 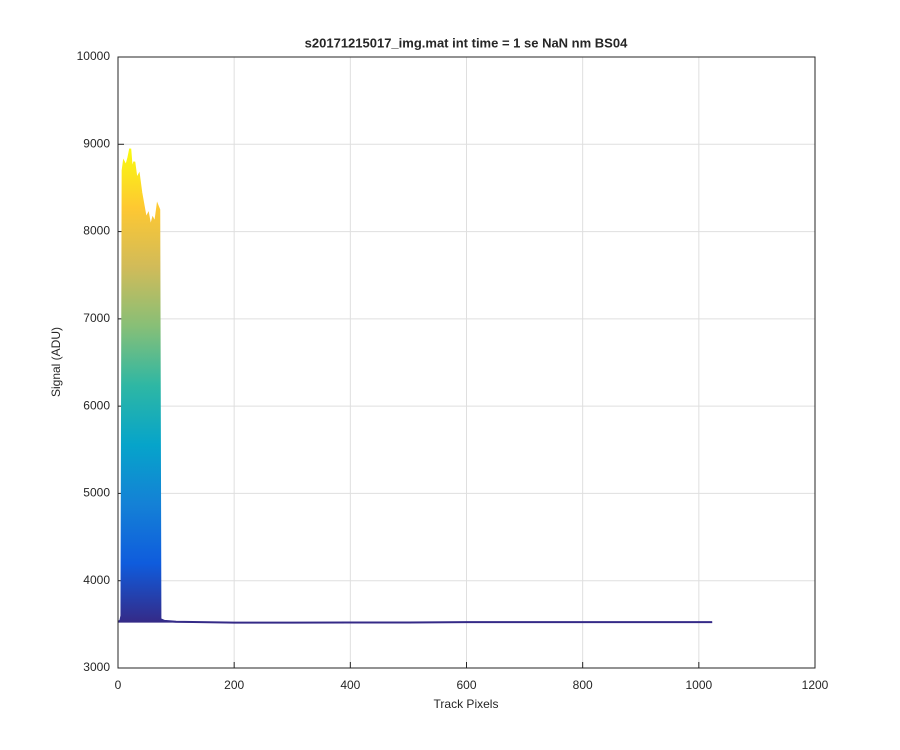 I want to click on y-tick-label: 4000, so click(x=96, y=580).